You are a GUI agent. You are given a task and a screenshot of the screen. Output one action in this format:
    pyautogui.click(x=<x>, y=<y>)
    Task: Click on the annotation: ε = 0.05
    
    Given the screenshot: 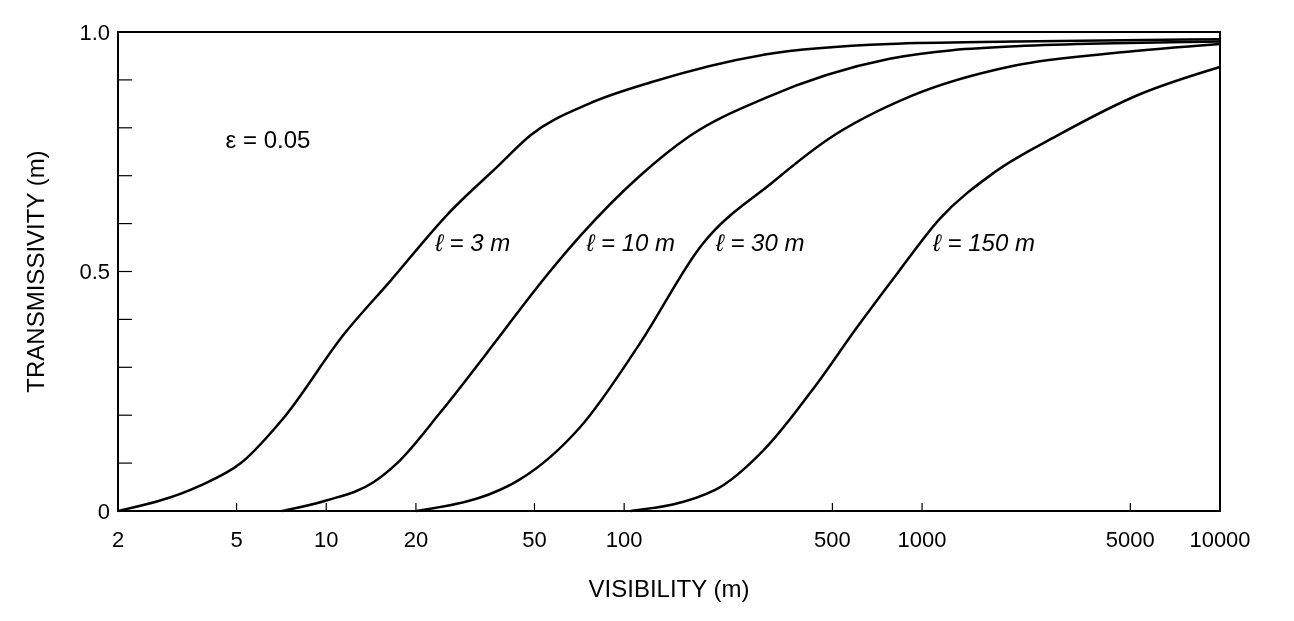 What is the action you would take?
    pyautogui.click(x=268, y=139)
    